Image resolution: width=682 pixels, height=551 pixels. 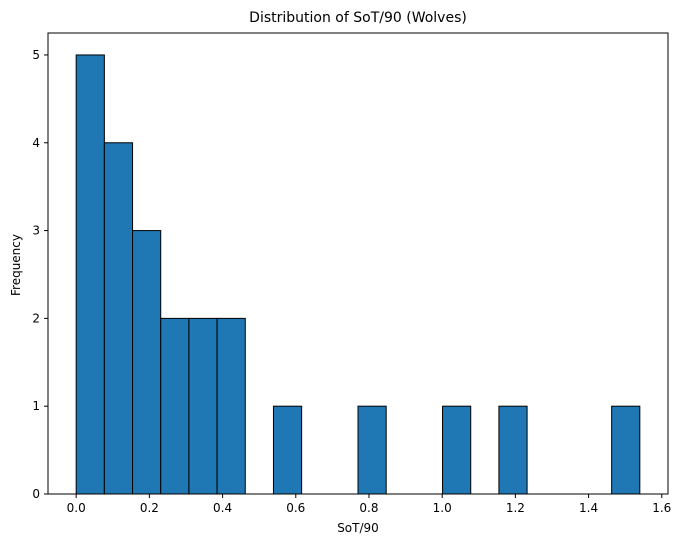 I want to click on x-tick-label: 1.4, so click(x=588, y=508).